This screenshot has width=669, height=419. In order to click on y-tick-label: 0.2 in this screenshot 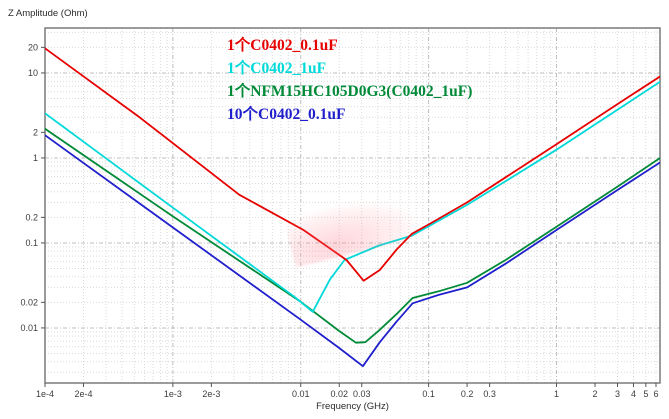, I will do `click(31, 217)`.